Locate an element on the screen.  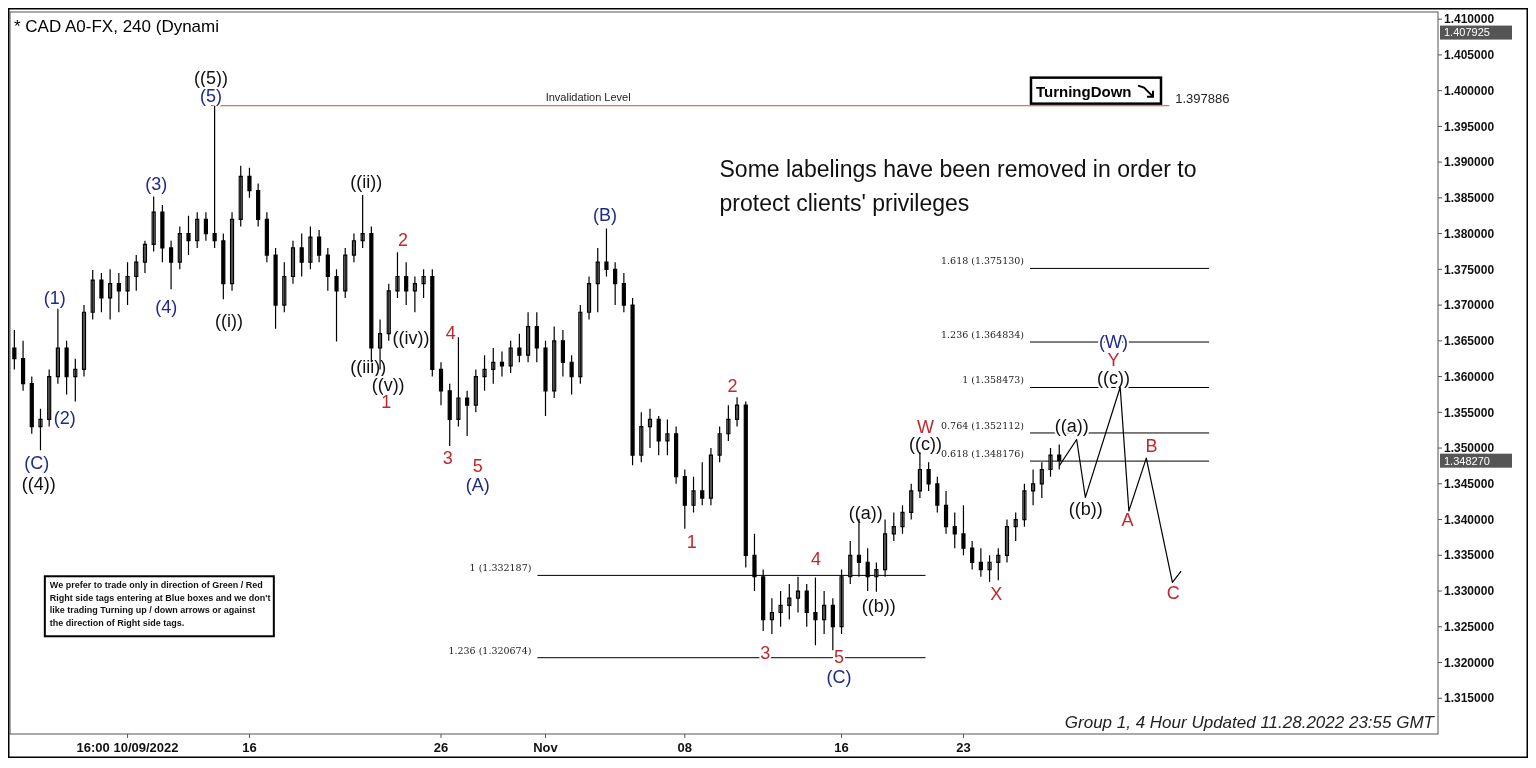
annotation: (1) is located at coordinates (54, 298).